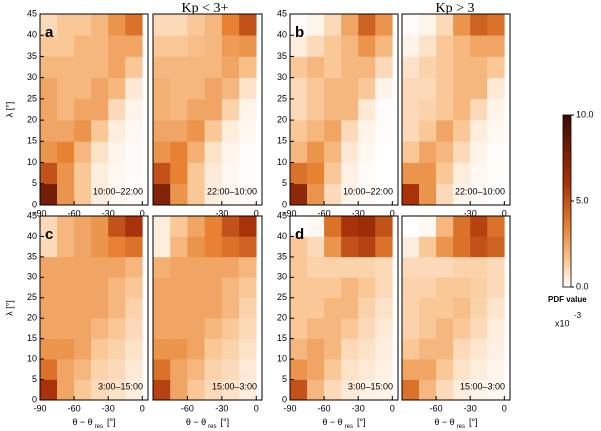 The width and height of the screenshot is (601, 431). What do you see at coordinates (94, 109) in the screenshot?
I see `panel-frame` at bounding box center [94, 109].